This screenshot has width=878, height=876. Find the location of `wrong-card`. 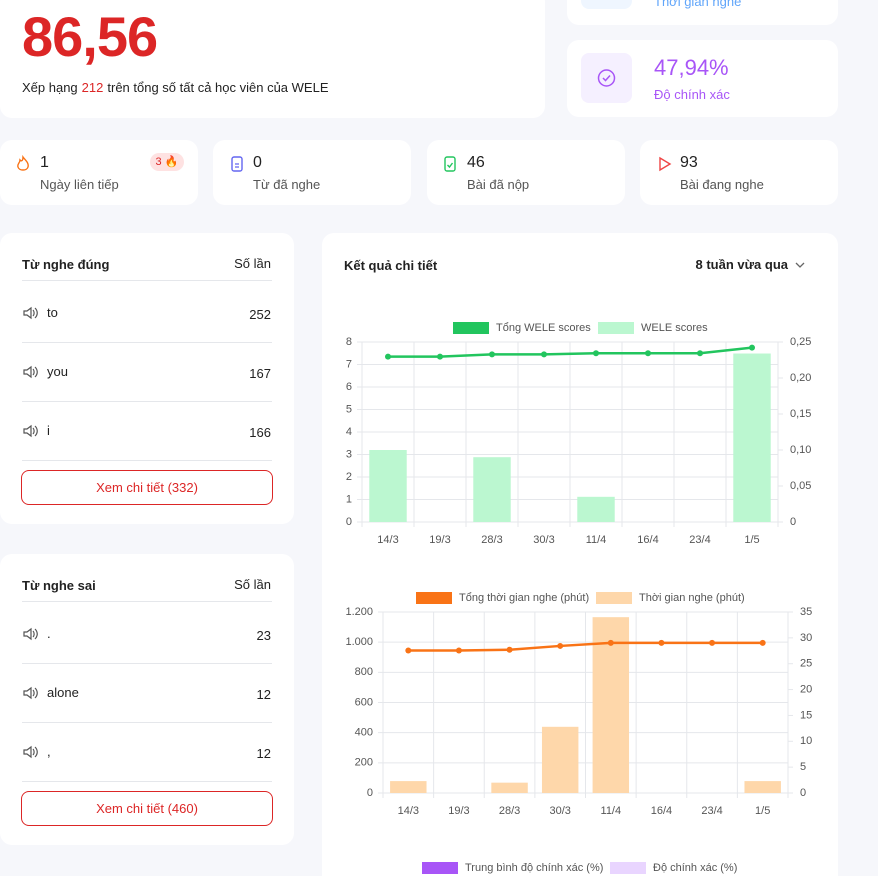

wrong-card is located at coordinates (147, 699).